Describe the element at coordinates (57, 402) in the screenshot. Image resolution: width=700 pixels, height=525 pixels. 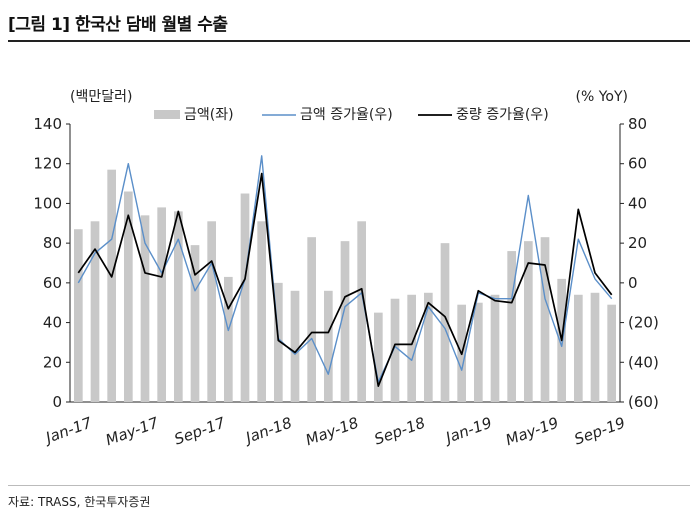
I see `left-tick-label: 0` at that location.